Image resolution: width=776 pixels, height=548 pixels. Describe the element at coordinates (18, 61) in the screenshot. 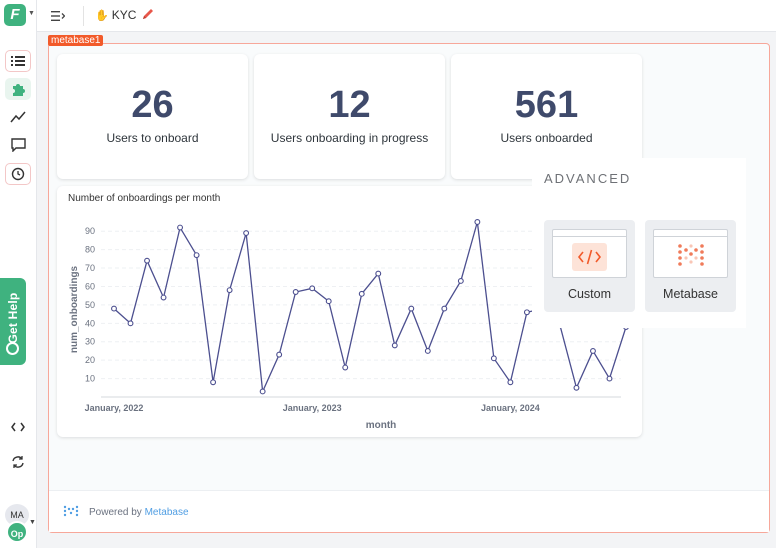

I see `list-icon` at that location.